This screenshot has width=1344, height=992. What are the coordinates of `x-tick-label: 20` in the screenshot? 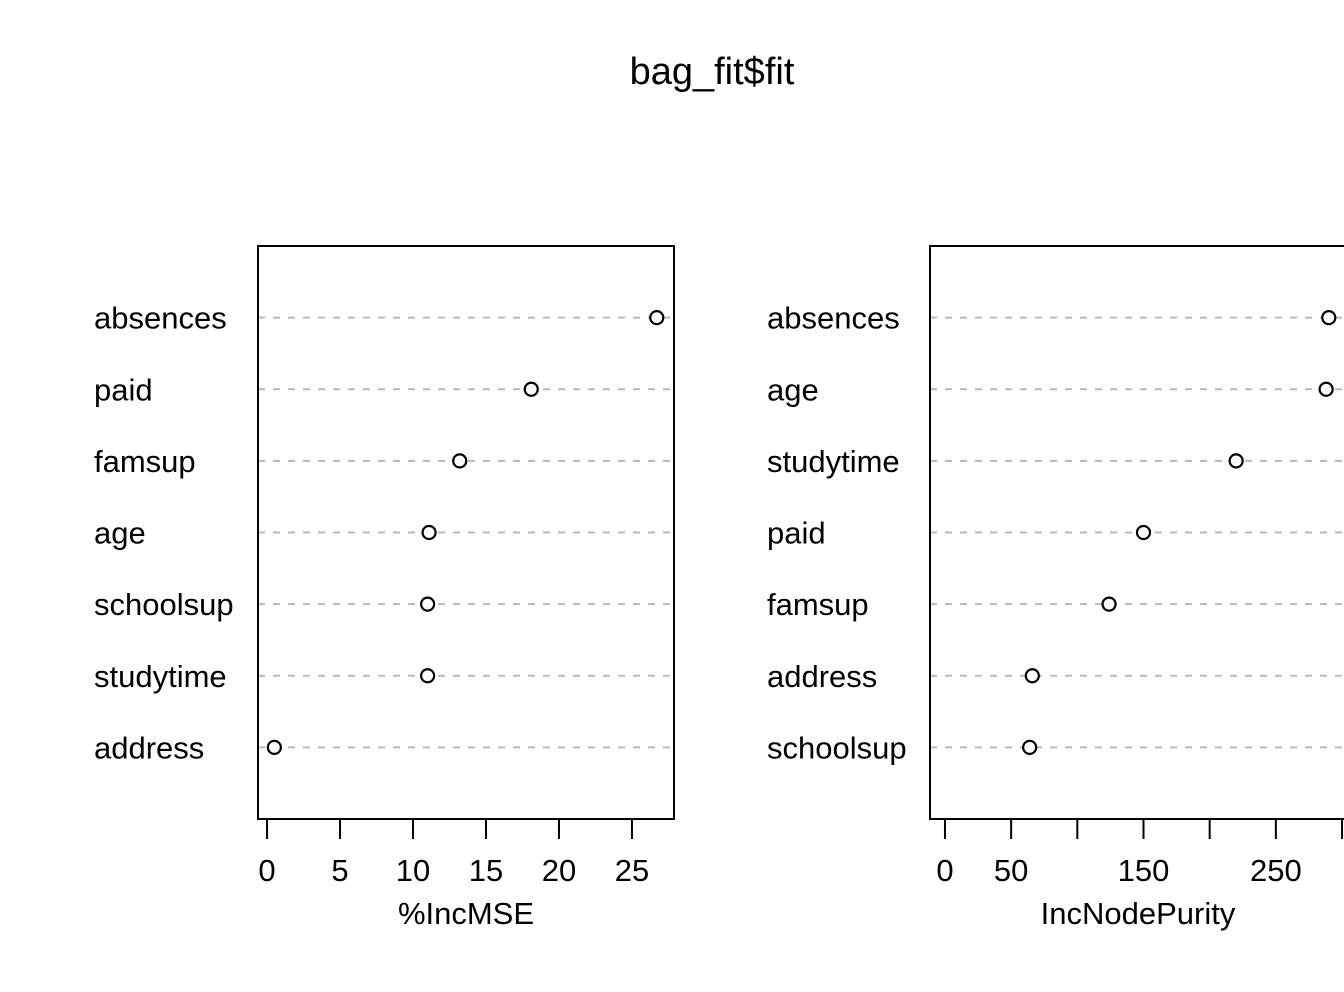 It's located at (559, 870).